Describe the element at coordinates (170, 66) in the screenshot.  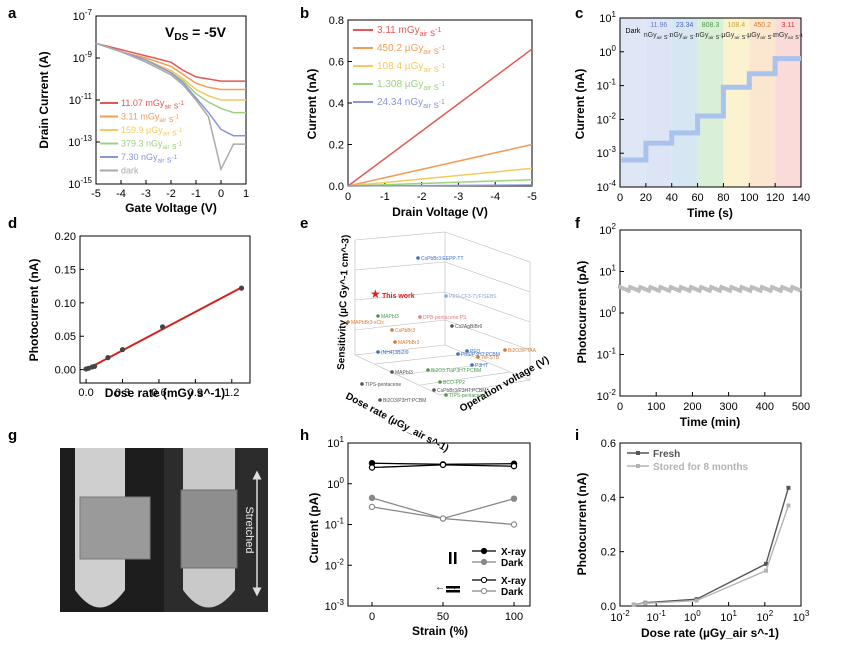
I see `panel-a-series-line` at that location.